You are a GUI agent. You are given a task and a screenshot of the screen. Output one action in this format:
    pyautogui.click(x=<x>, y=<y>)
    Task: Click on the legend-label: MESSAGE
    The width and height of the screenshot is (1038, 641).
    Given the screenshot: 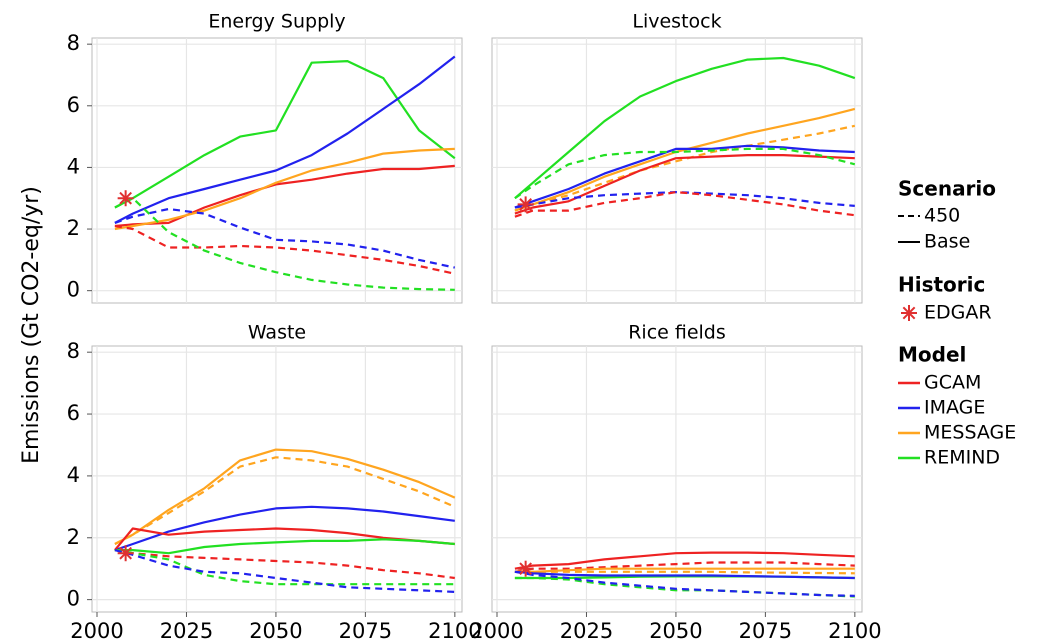 What is the action you would take?
    pyautogui.click(x=970, y=433)
    